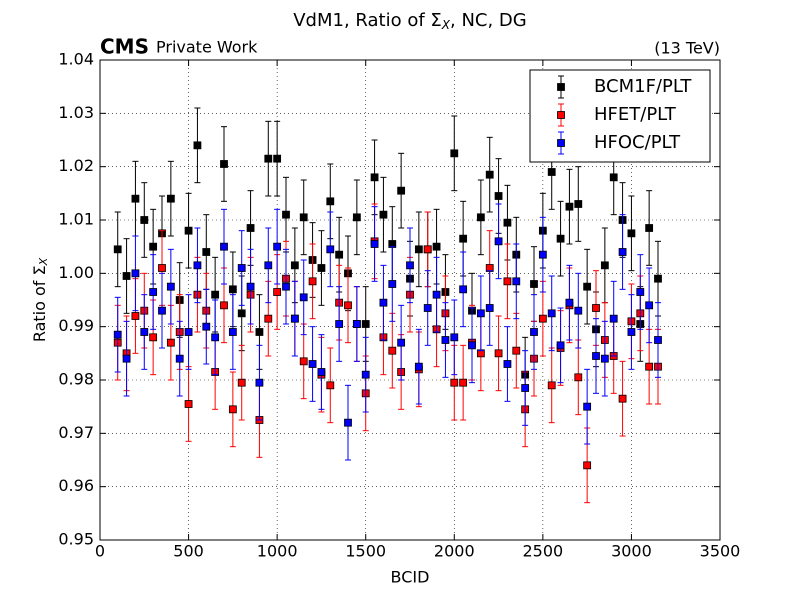 The width and height of the screenshot is (800, 600). I want to click on x-axis-label: BCID, so click(410, 577).